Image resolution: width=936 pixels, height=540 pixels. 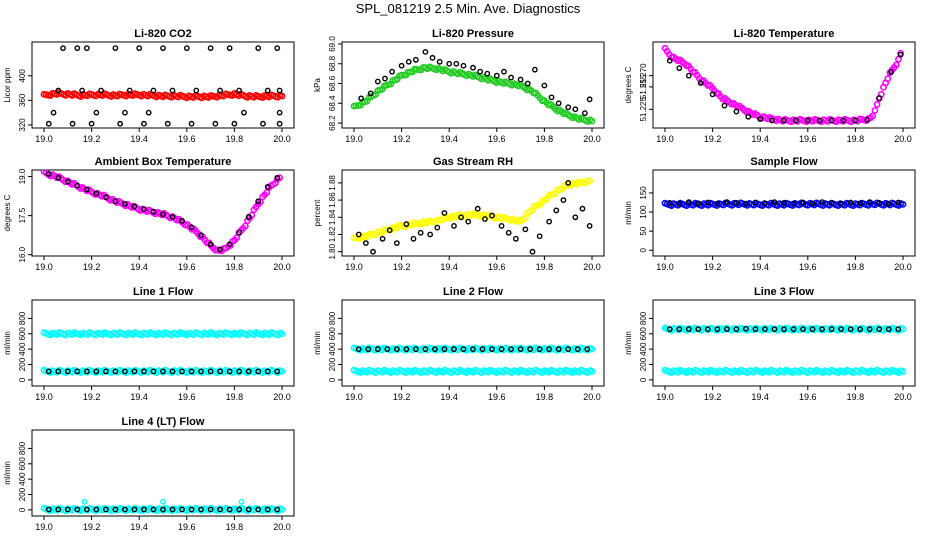 I want to click on chart-title: Gas Stream RH, so click(x=473, y=162).